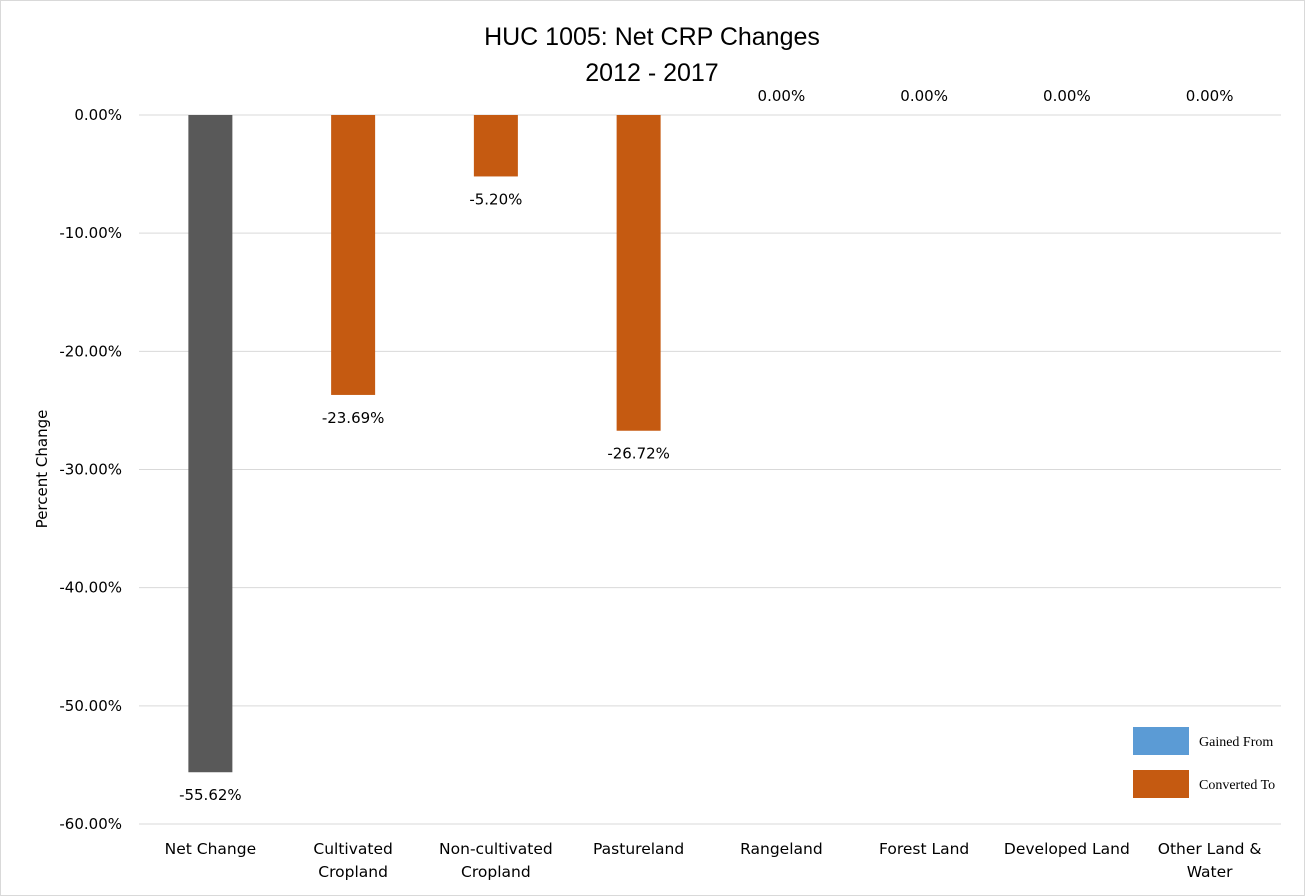 The height and width of the screenshot is (896, 1305). I want to click on data-label: -23.69%, so click(353, 418).